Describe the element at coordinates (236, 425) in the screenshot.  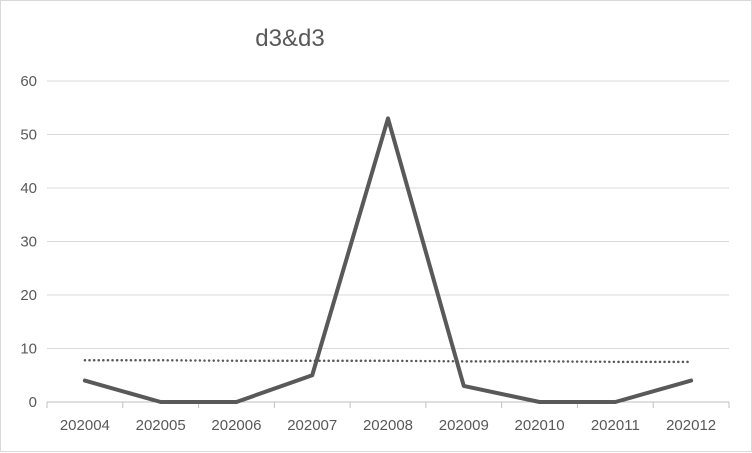
I see `x-tick-label: 202006` at that location.